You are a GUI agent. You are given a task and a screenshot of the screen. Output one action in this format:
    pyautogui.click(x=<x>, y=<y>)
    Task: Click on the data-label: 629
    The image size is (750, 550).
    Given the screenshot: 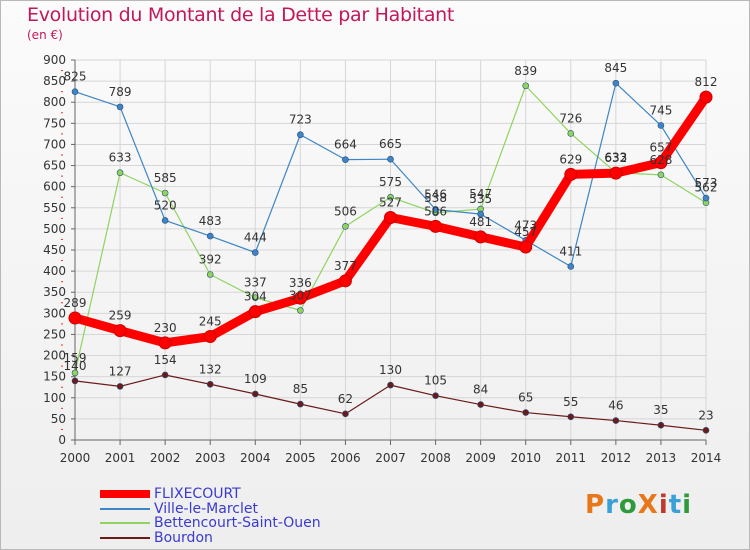 What is the action you would take?
    pyautogui.click(x=570, y=159)
    